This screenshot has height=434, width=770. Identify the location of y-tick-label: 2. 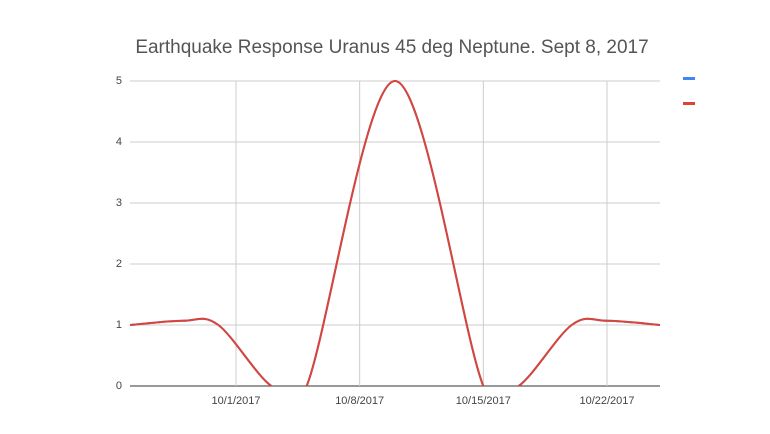
(119, 264).